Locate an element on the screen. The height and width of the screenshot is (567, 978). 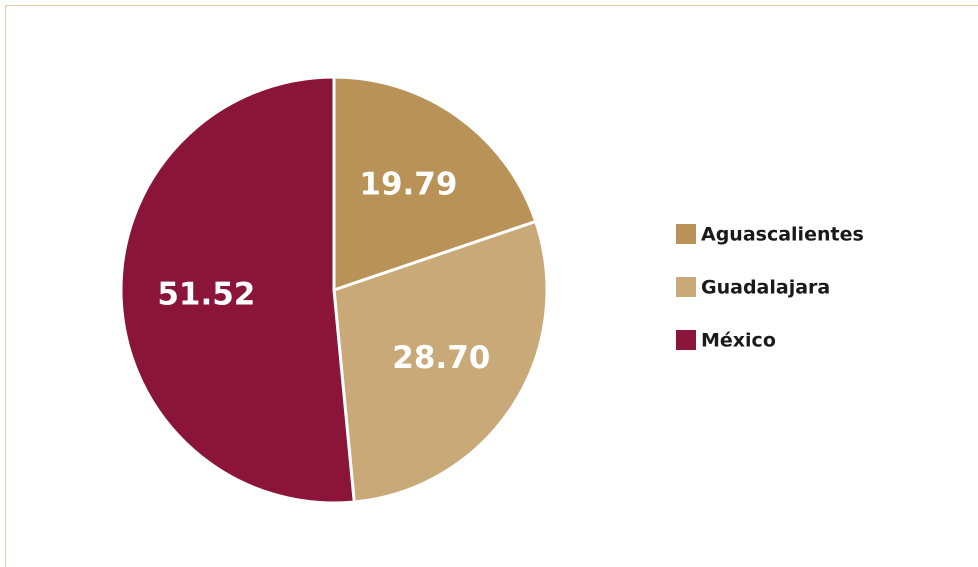
data-label: 51.52 is located at coordinates (206, 295).